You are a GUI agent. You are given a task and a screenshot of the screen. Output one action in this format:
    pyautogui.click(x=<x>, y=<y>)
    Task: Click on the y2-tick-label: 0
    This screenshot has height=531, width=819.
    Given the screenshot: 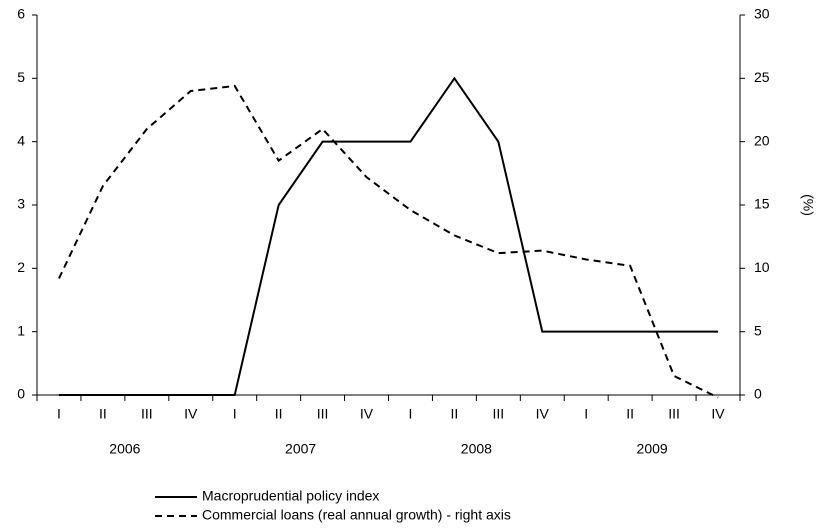 What is the action you would take?
    pyautogui.click(x=758, y=394)
    